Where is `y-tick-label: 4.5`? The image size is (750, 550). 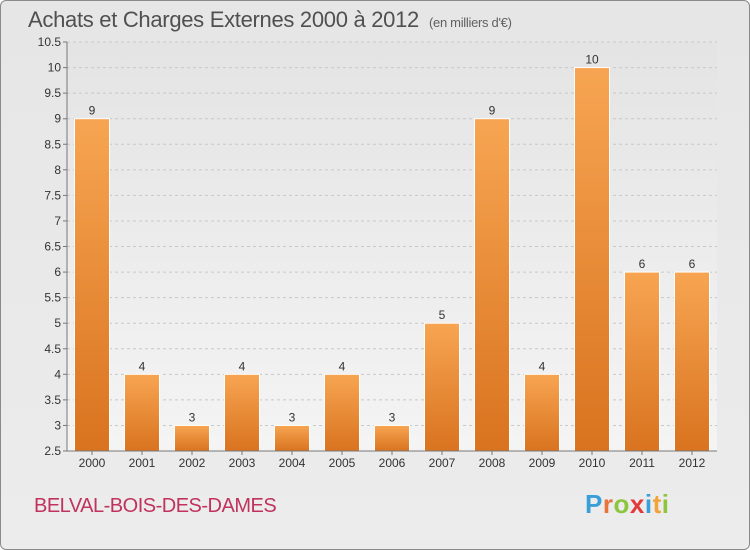 y-tick-label: 4.5 is located at coordinates (52, 349).